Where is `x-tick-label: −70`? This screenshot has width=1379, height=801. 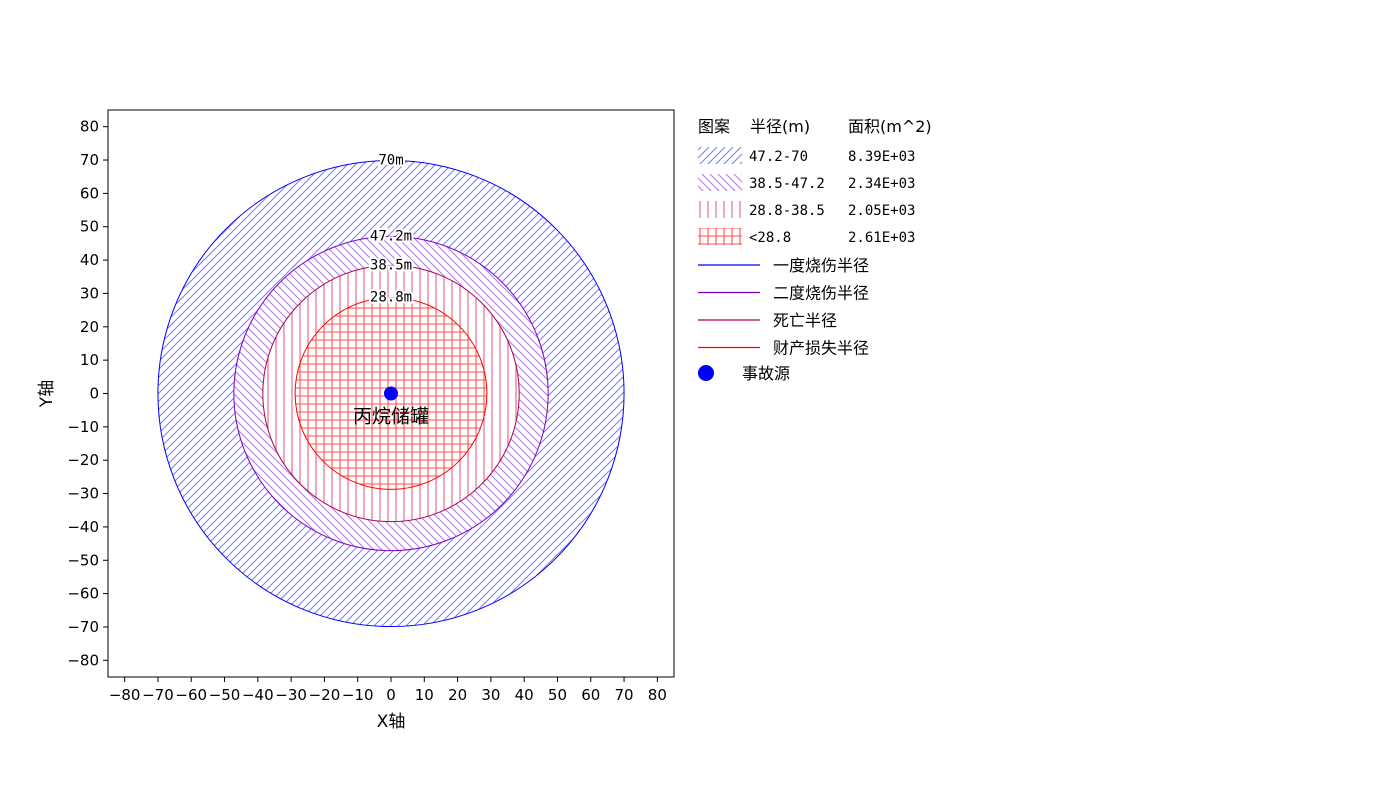
x-tick-label: −70 is located at coordinates (158, 695).